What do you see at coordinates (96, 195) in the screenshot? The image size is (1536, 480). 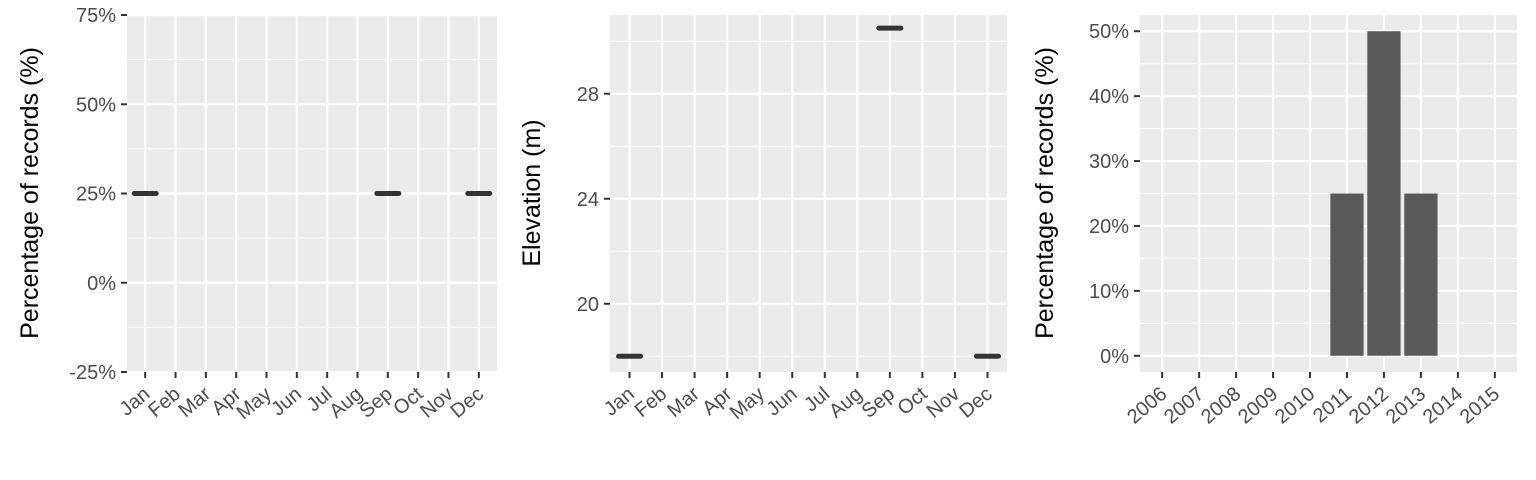 I see `y-tick-label: 25%` at bounding box center [96, 195].